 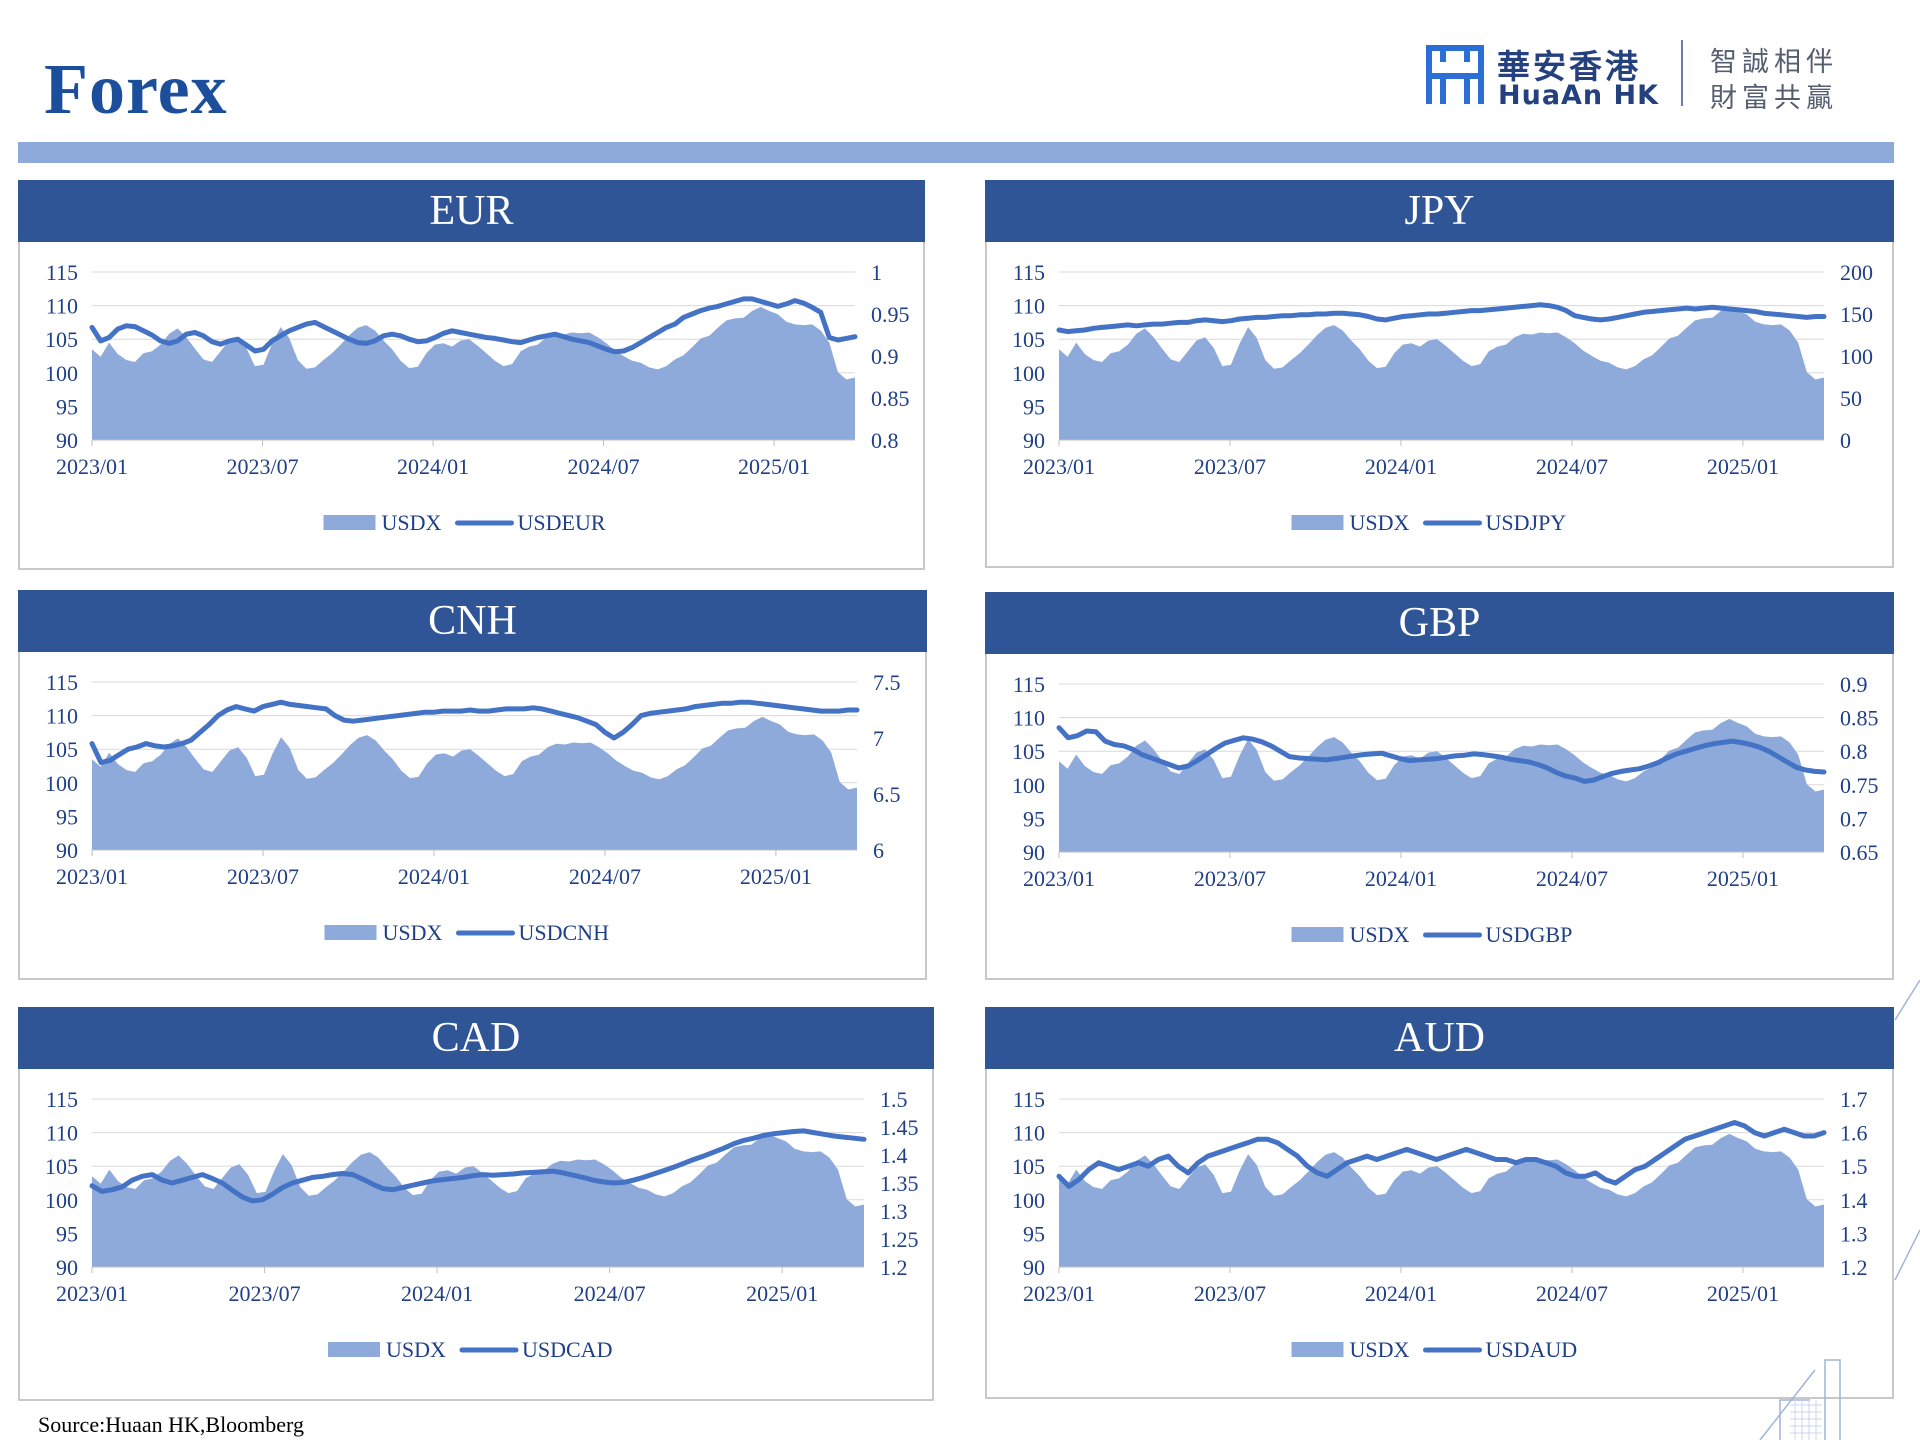 What do you see at coordinates (887, 794) in the screenshot?
I see `y-right-tick-label: 6.5` at bounding box center [887, 794].